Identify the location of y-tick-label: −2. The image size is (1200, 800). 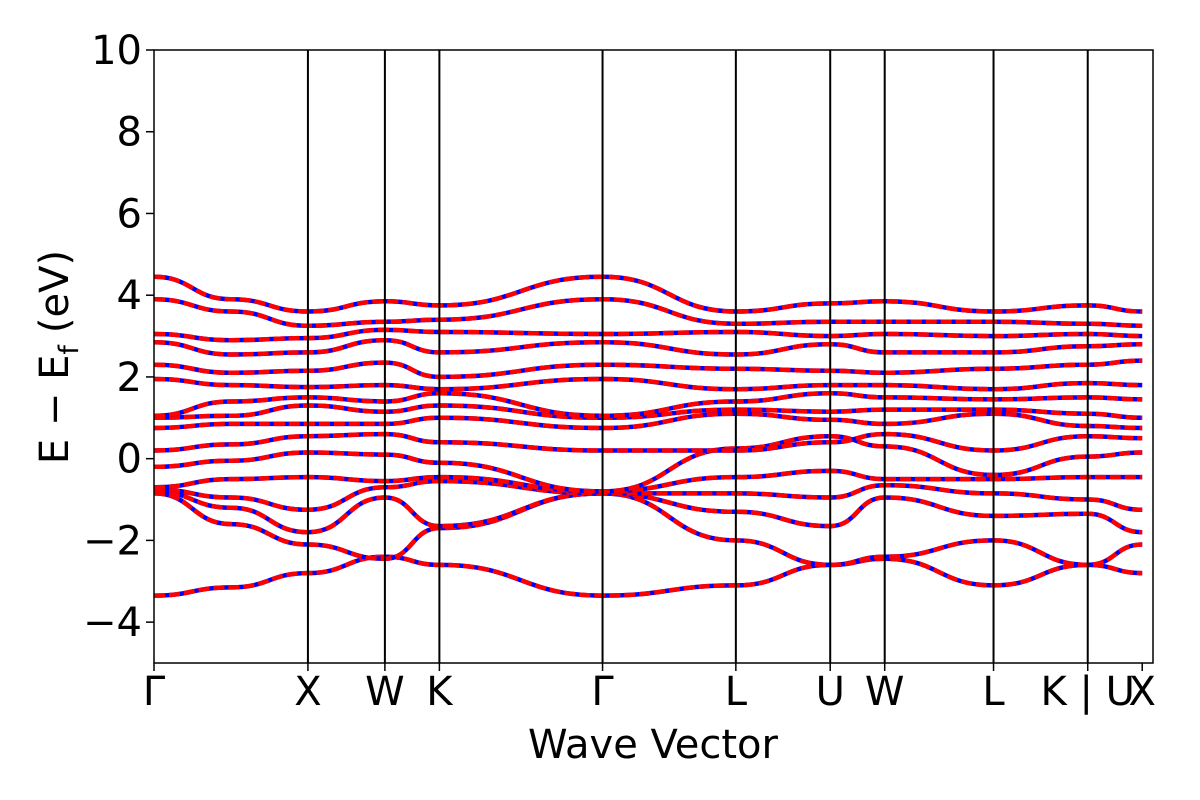
(112, 541).